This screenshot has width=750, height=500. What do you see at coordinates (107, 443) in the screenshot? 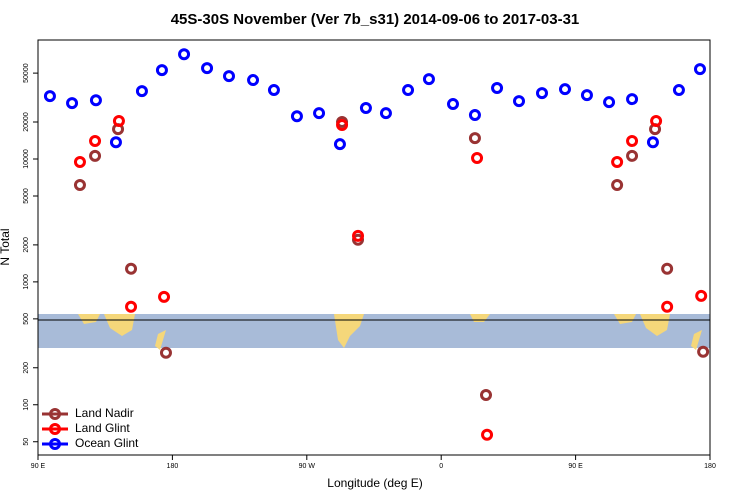
I see `legend-label: Ocean Glint` at bounding box center [107, 443].